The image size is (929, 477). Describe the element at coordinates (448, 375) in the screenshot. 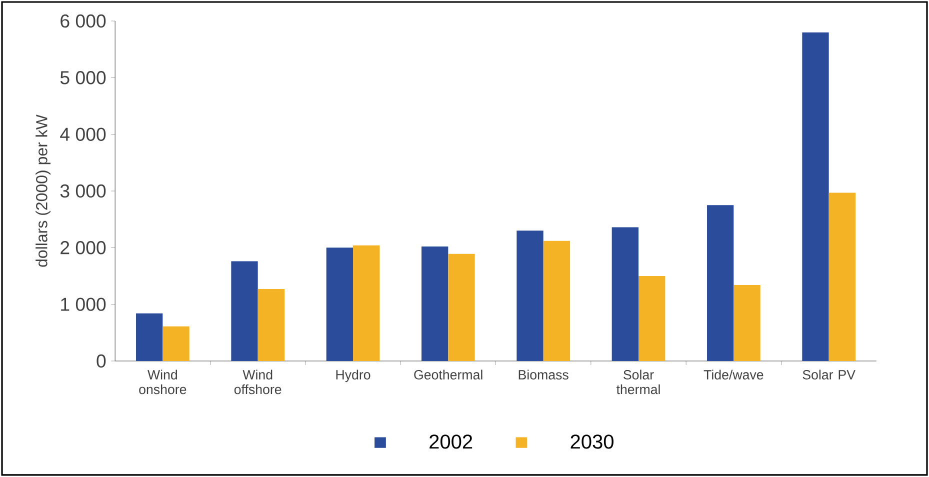

I see `x-tick-label: Geothermal` at that location.